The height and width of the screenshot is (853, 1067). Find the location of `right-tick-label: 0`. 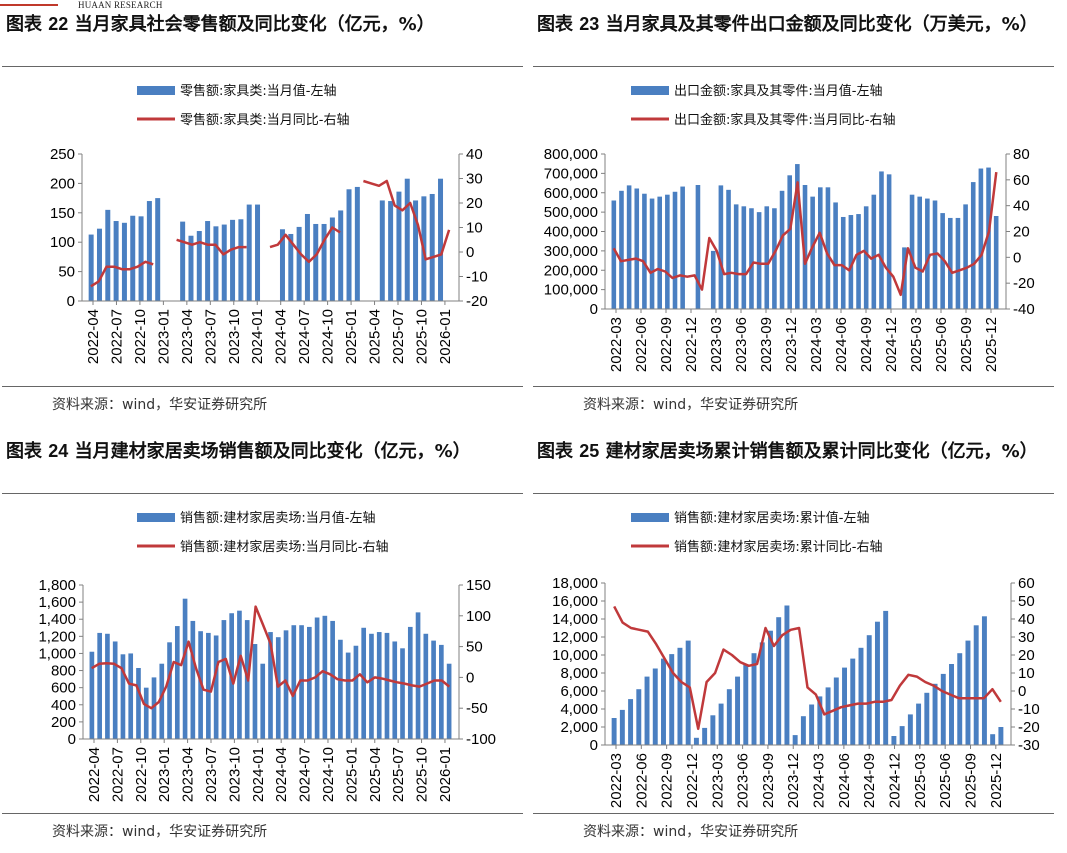

right-tick-label: 0 is located at coordinates (470, 677).